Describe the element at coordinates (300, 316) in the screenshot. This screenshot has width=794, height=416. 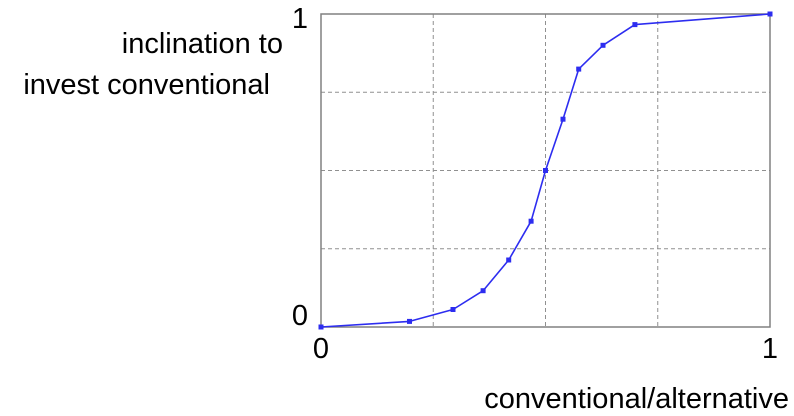
I see `y-tick-label-min: 0` at that location.